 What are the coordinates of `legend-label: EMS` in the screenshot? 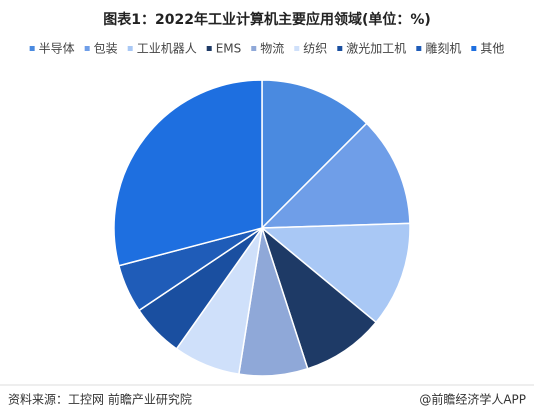 It's located at (229, 49).